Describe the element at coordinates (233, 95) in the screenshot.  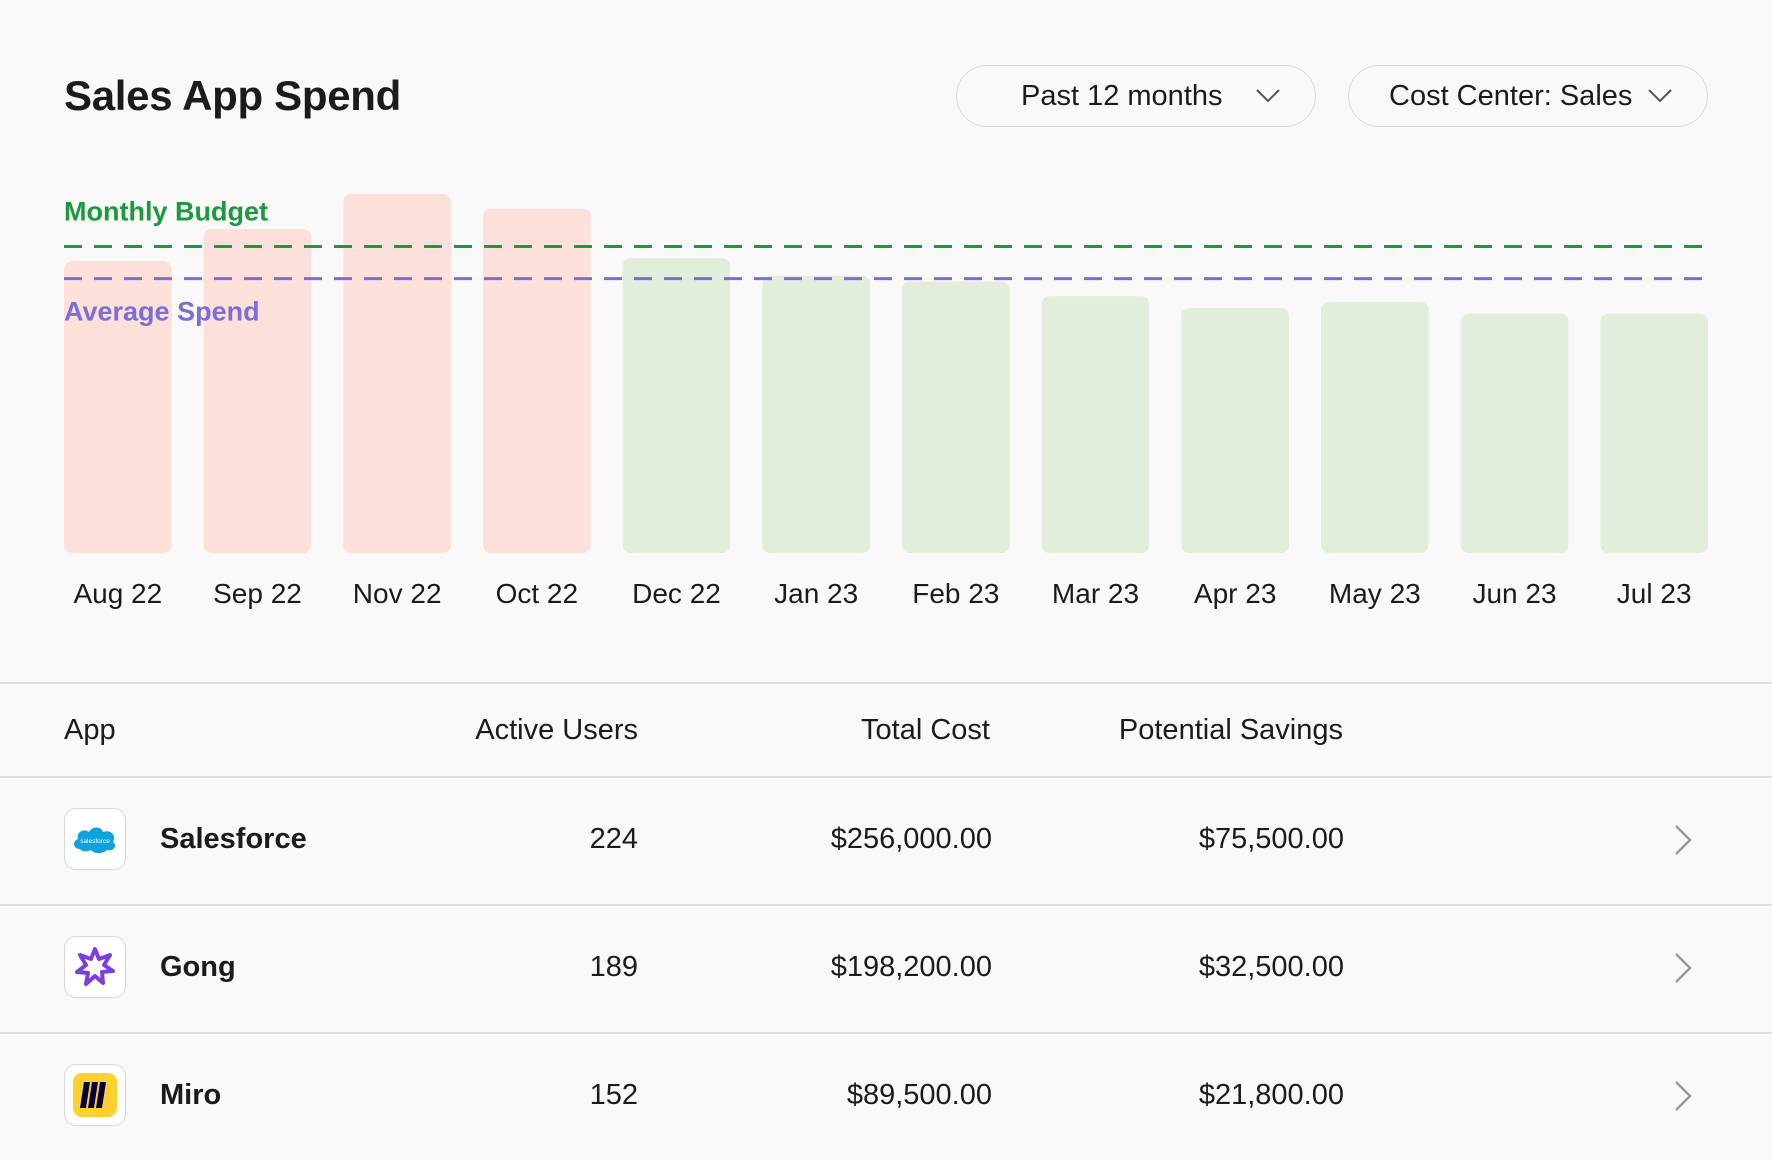
I see `page-title: Sales App Spend` at that location.